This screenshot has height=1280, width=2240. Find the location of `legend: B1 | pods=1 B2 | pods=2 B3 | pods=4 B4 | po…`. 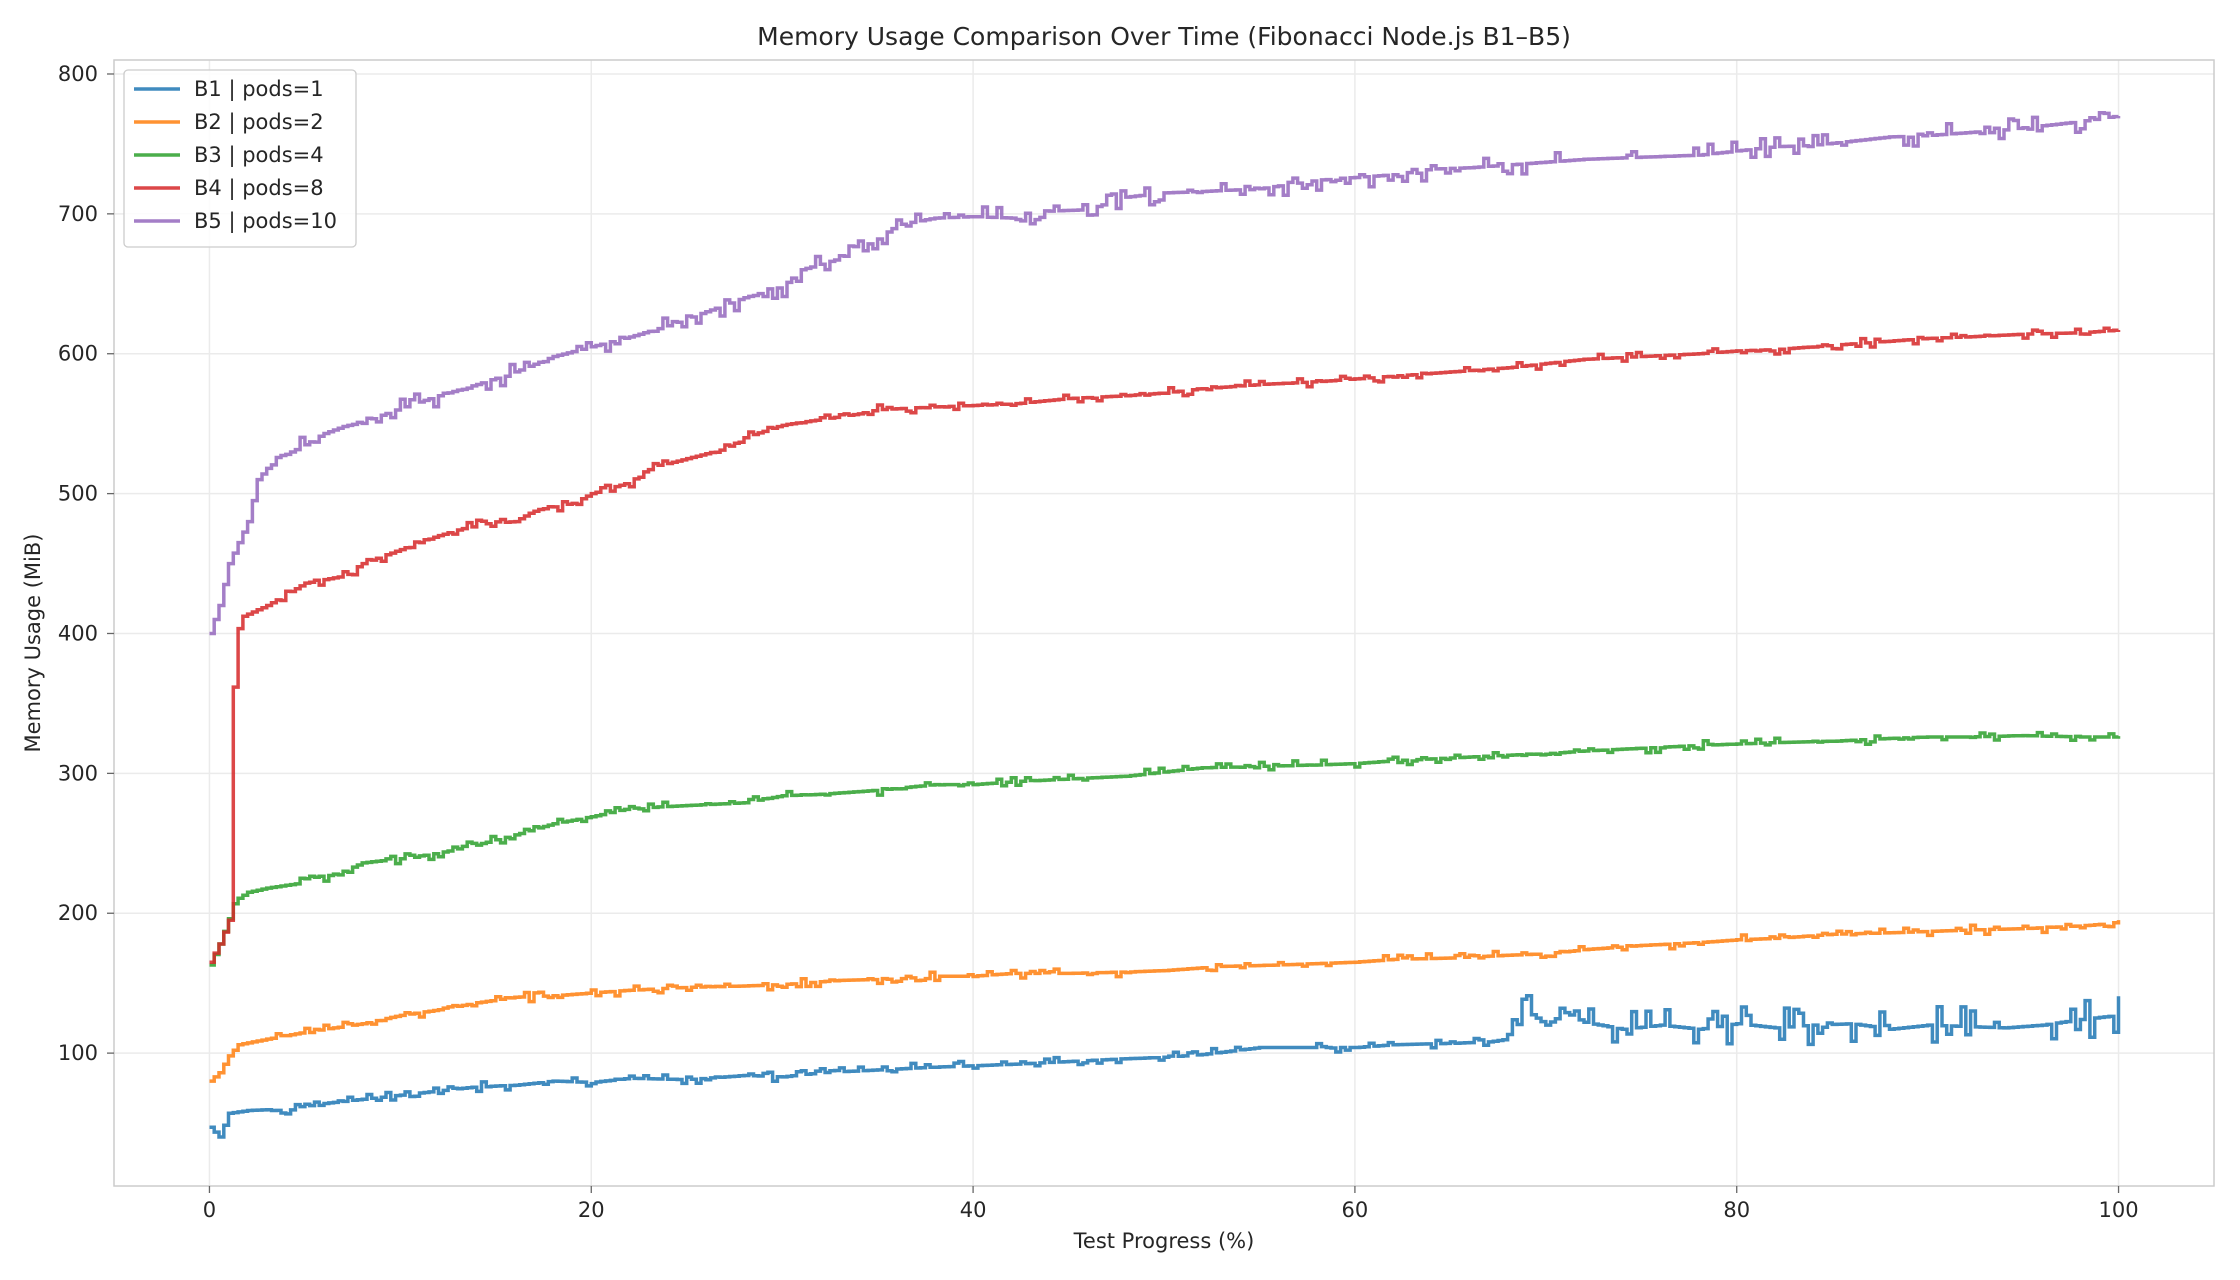

legend: B1 | pods=1 B2 | pods=2 B3 | pods=4 B4 | po… is located at coordinates (240, 158).